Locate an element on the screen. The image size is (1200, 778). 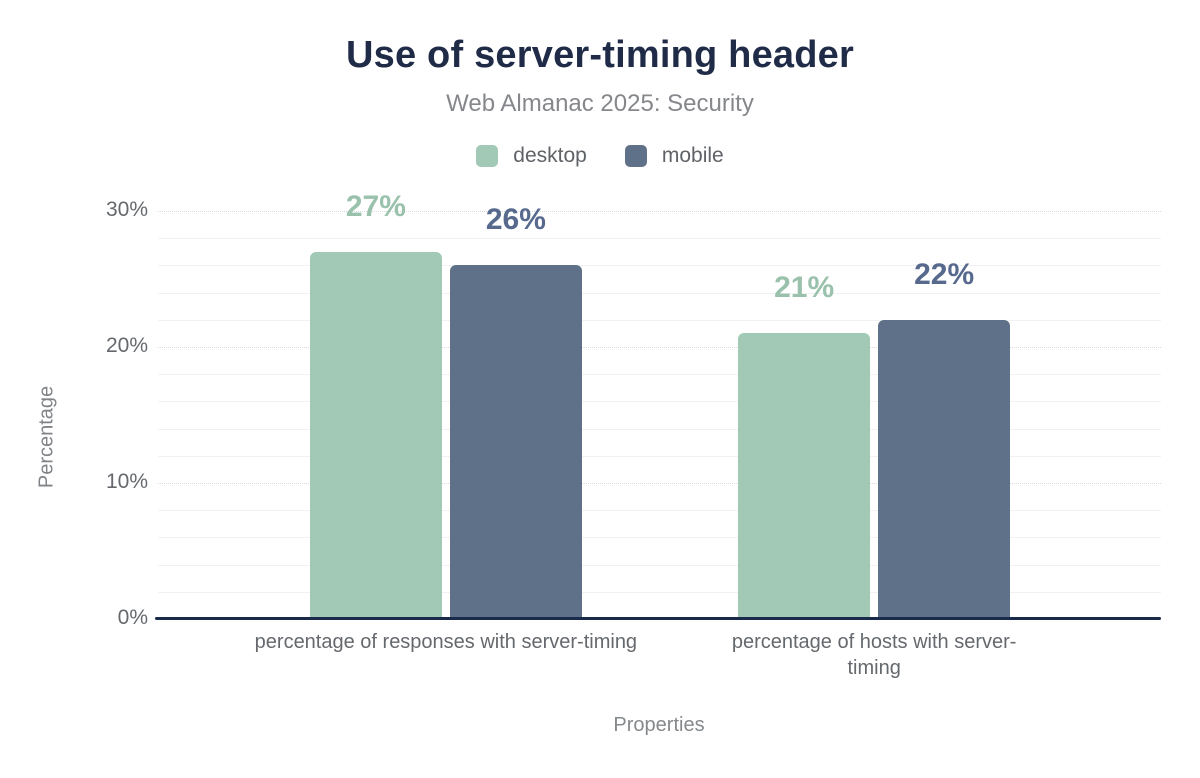
chart-title: Use of server-timing header is located at coordinates (599, 55).